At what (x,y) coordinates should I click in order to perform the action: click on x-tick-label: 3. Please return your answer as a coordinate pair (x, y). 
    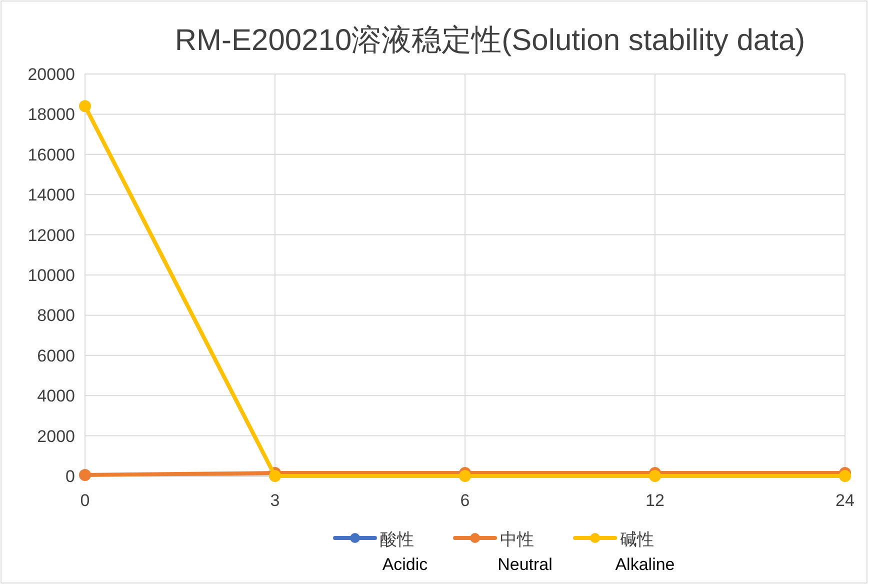
    Looking at the image, I should click on (275, 500).